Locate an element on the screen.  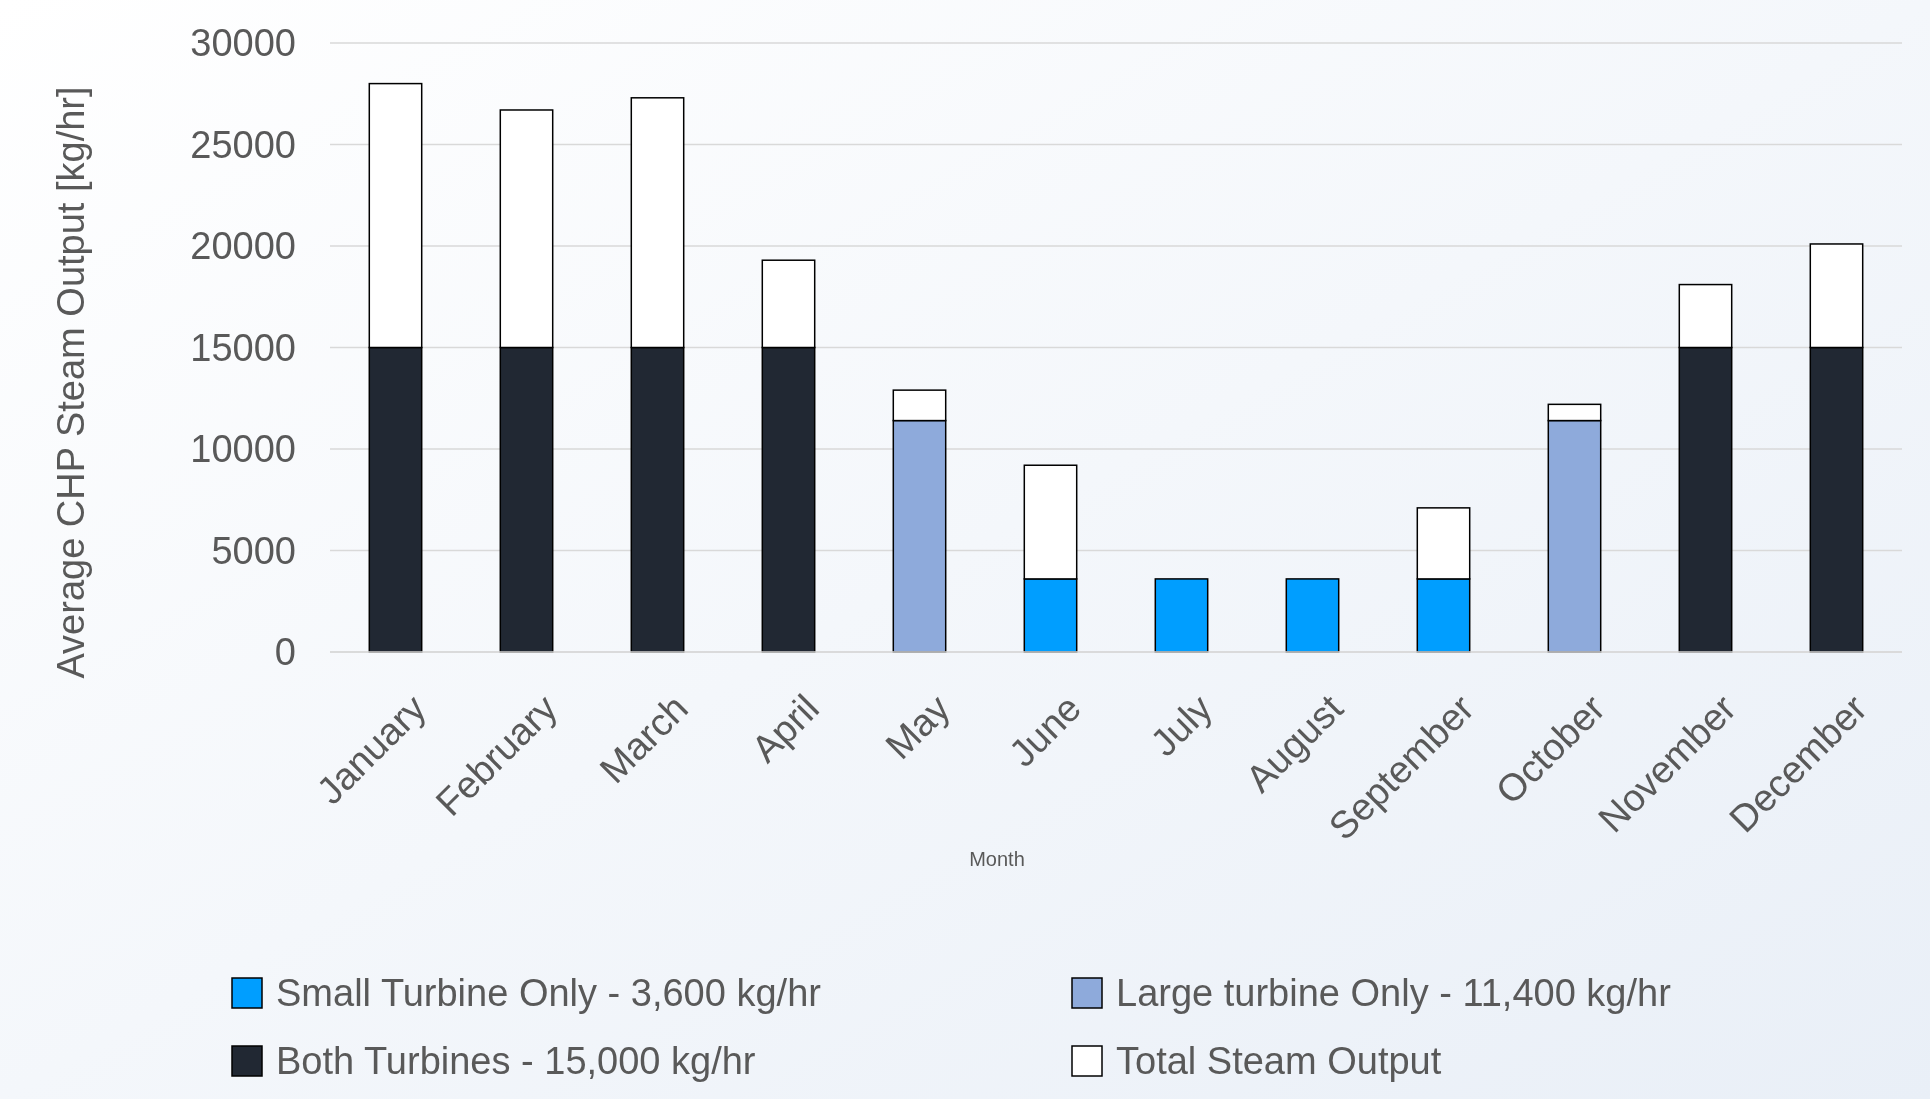
y-tick-label: 15000 is located at coordinates (243, 347).